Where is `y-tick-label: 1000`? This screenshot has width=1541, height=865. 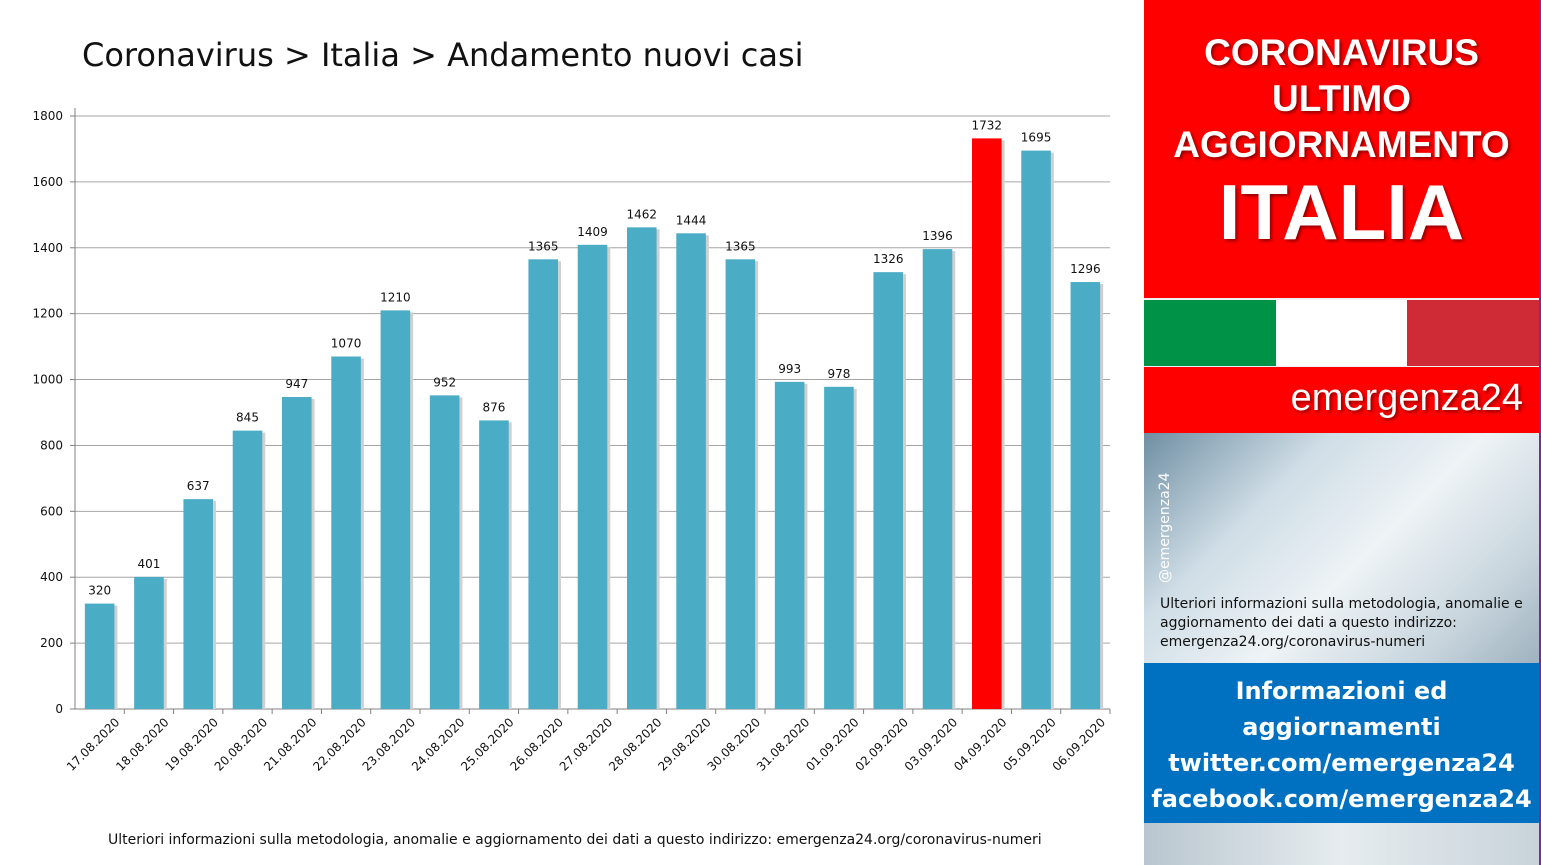
y-tick-label: 1000 is located at coordinates (47, 380).